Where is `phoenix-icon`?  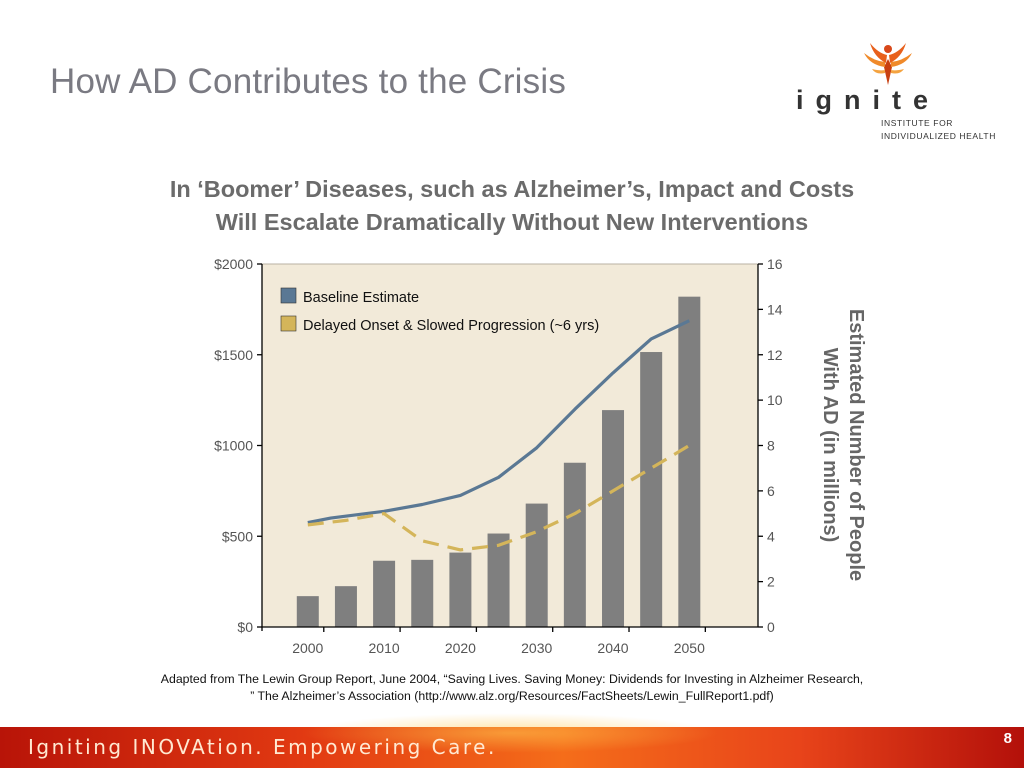
phoenix-icon is located at coordinates (888, 64).